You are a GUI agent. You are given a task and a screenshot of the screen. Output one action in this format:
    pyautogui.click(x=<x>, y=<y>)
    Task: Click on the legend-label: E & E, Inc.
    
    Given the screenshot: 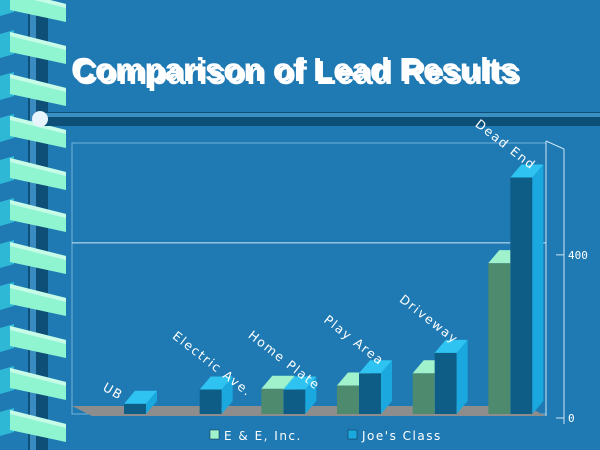 What is the action you would take?
    pyautogui.click(x=263, y=436)
    